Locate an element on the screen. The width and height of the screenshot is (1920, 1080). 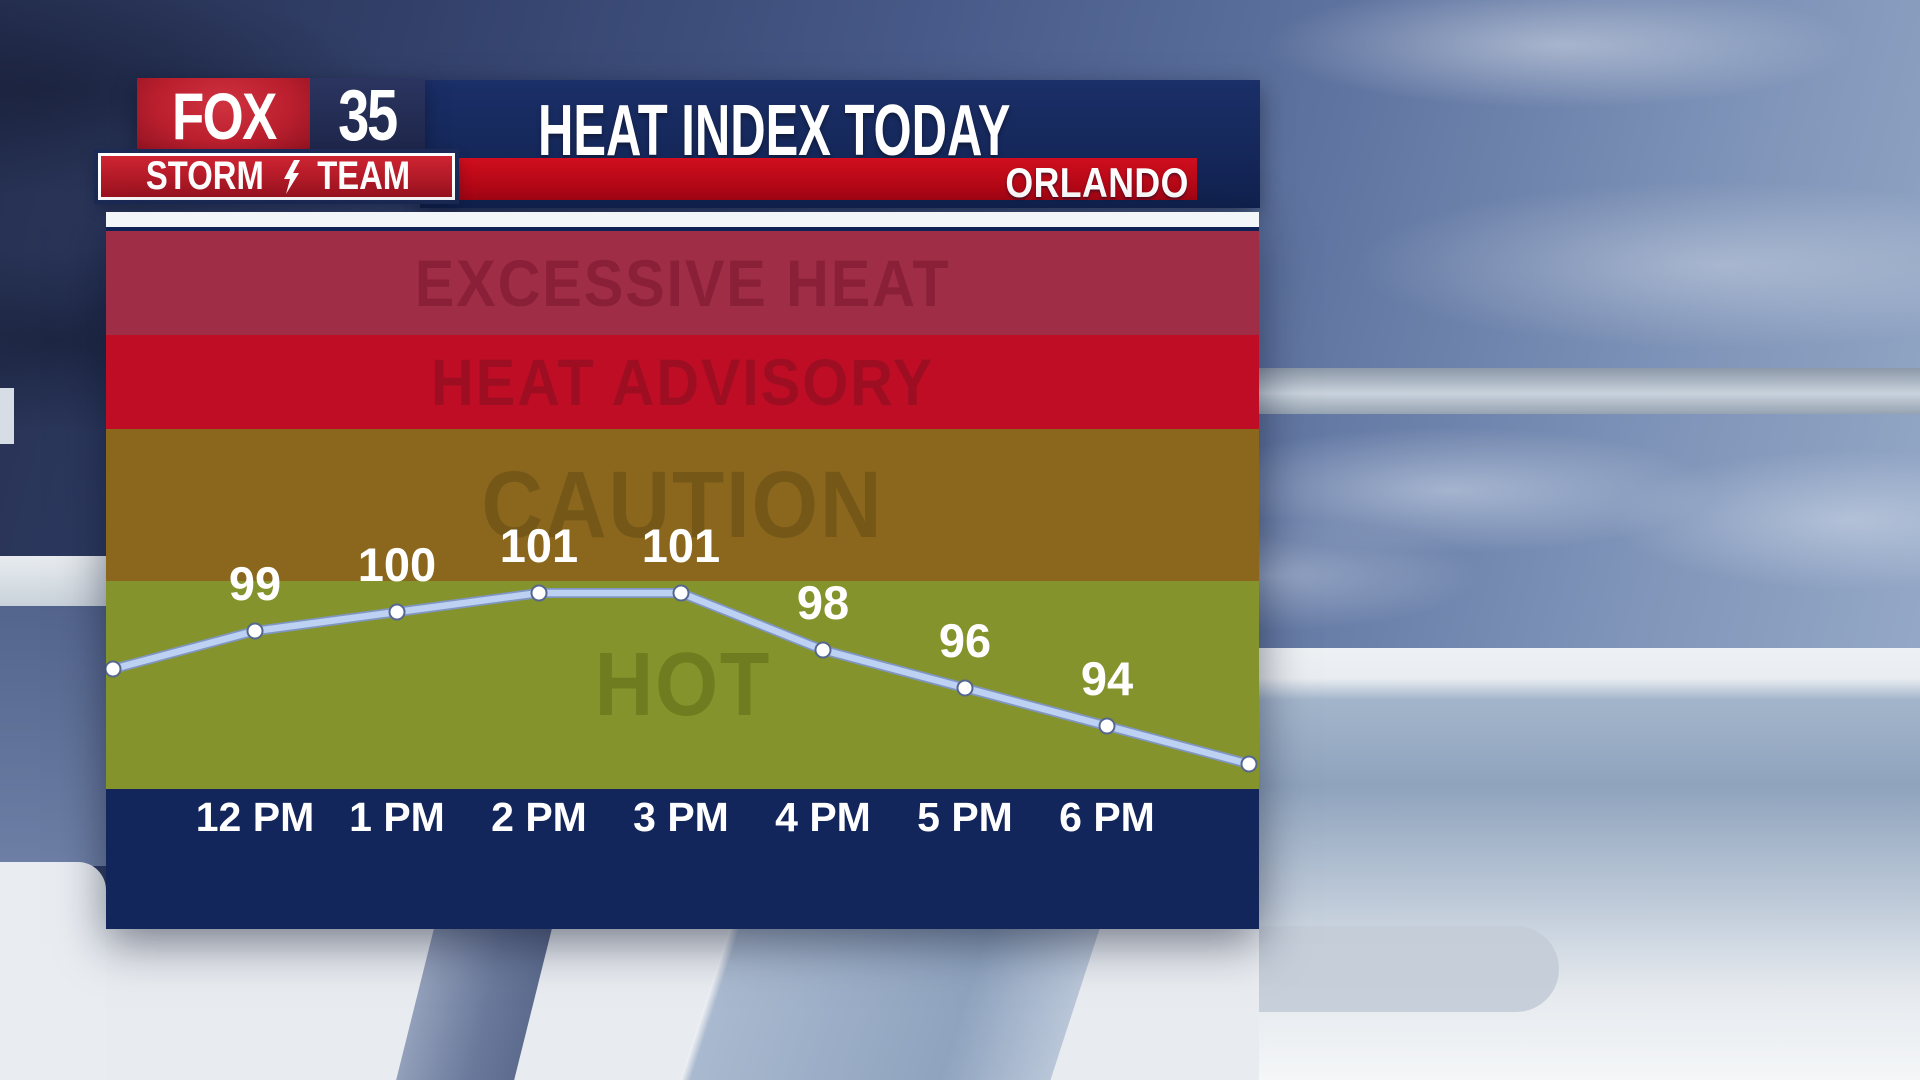
studio-beam-left is located at coordinates (53, 581).